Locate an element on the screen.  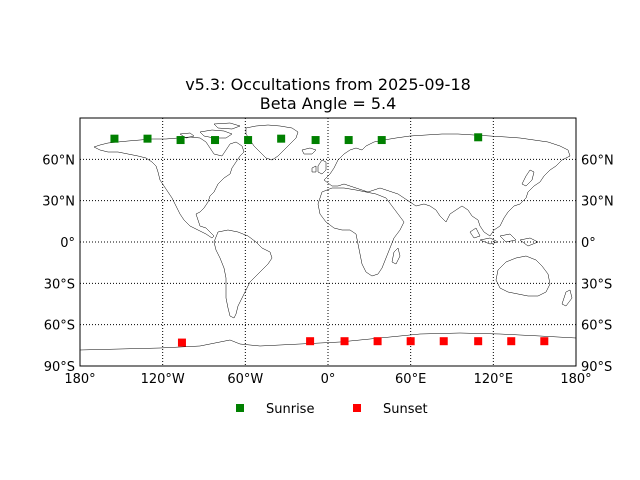
y-tick-label-right: 30°N is located at coordinates (597, 202).